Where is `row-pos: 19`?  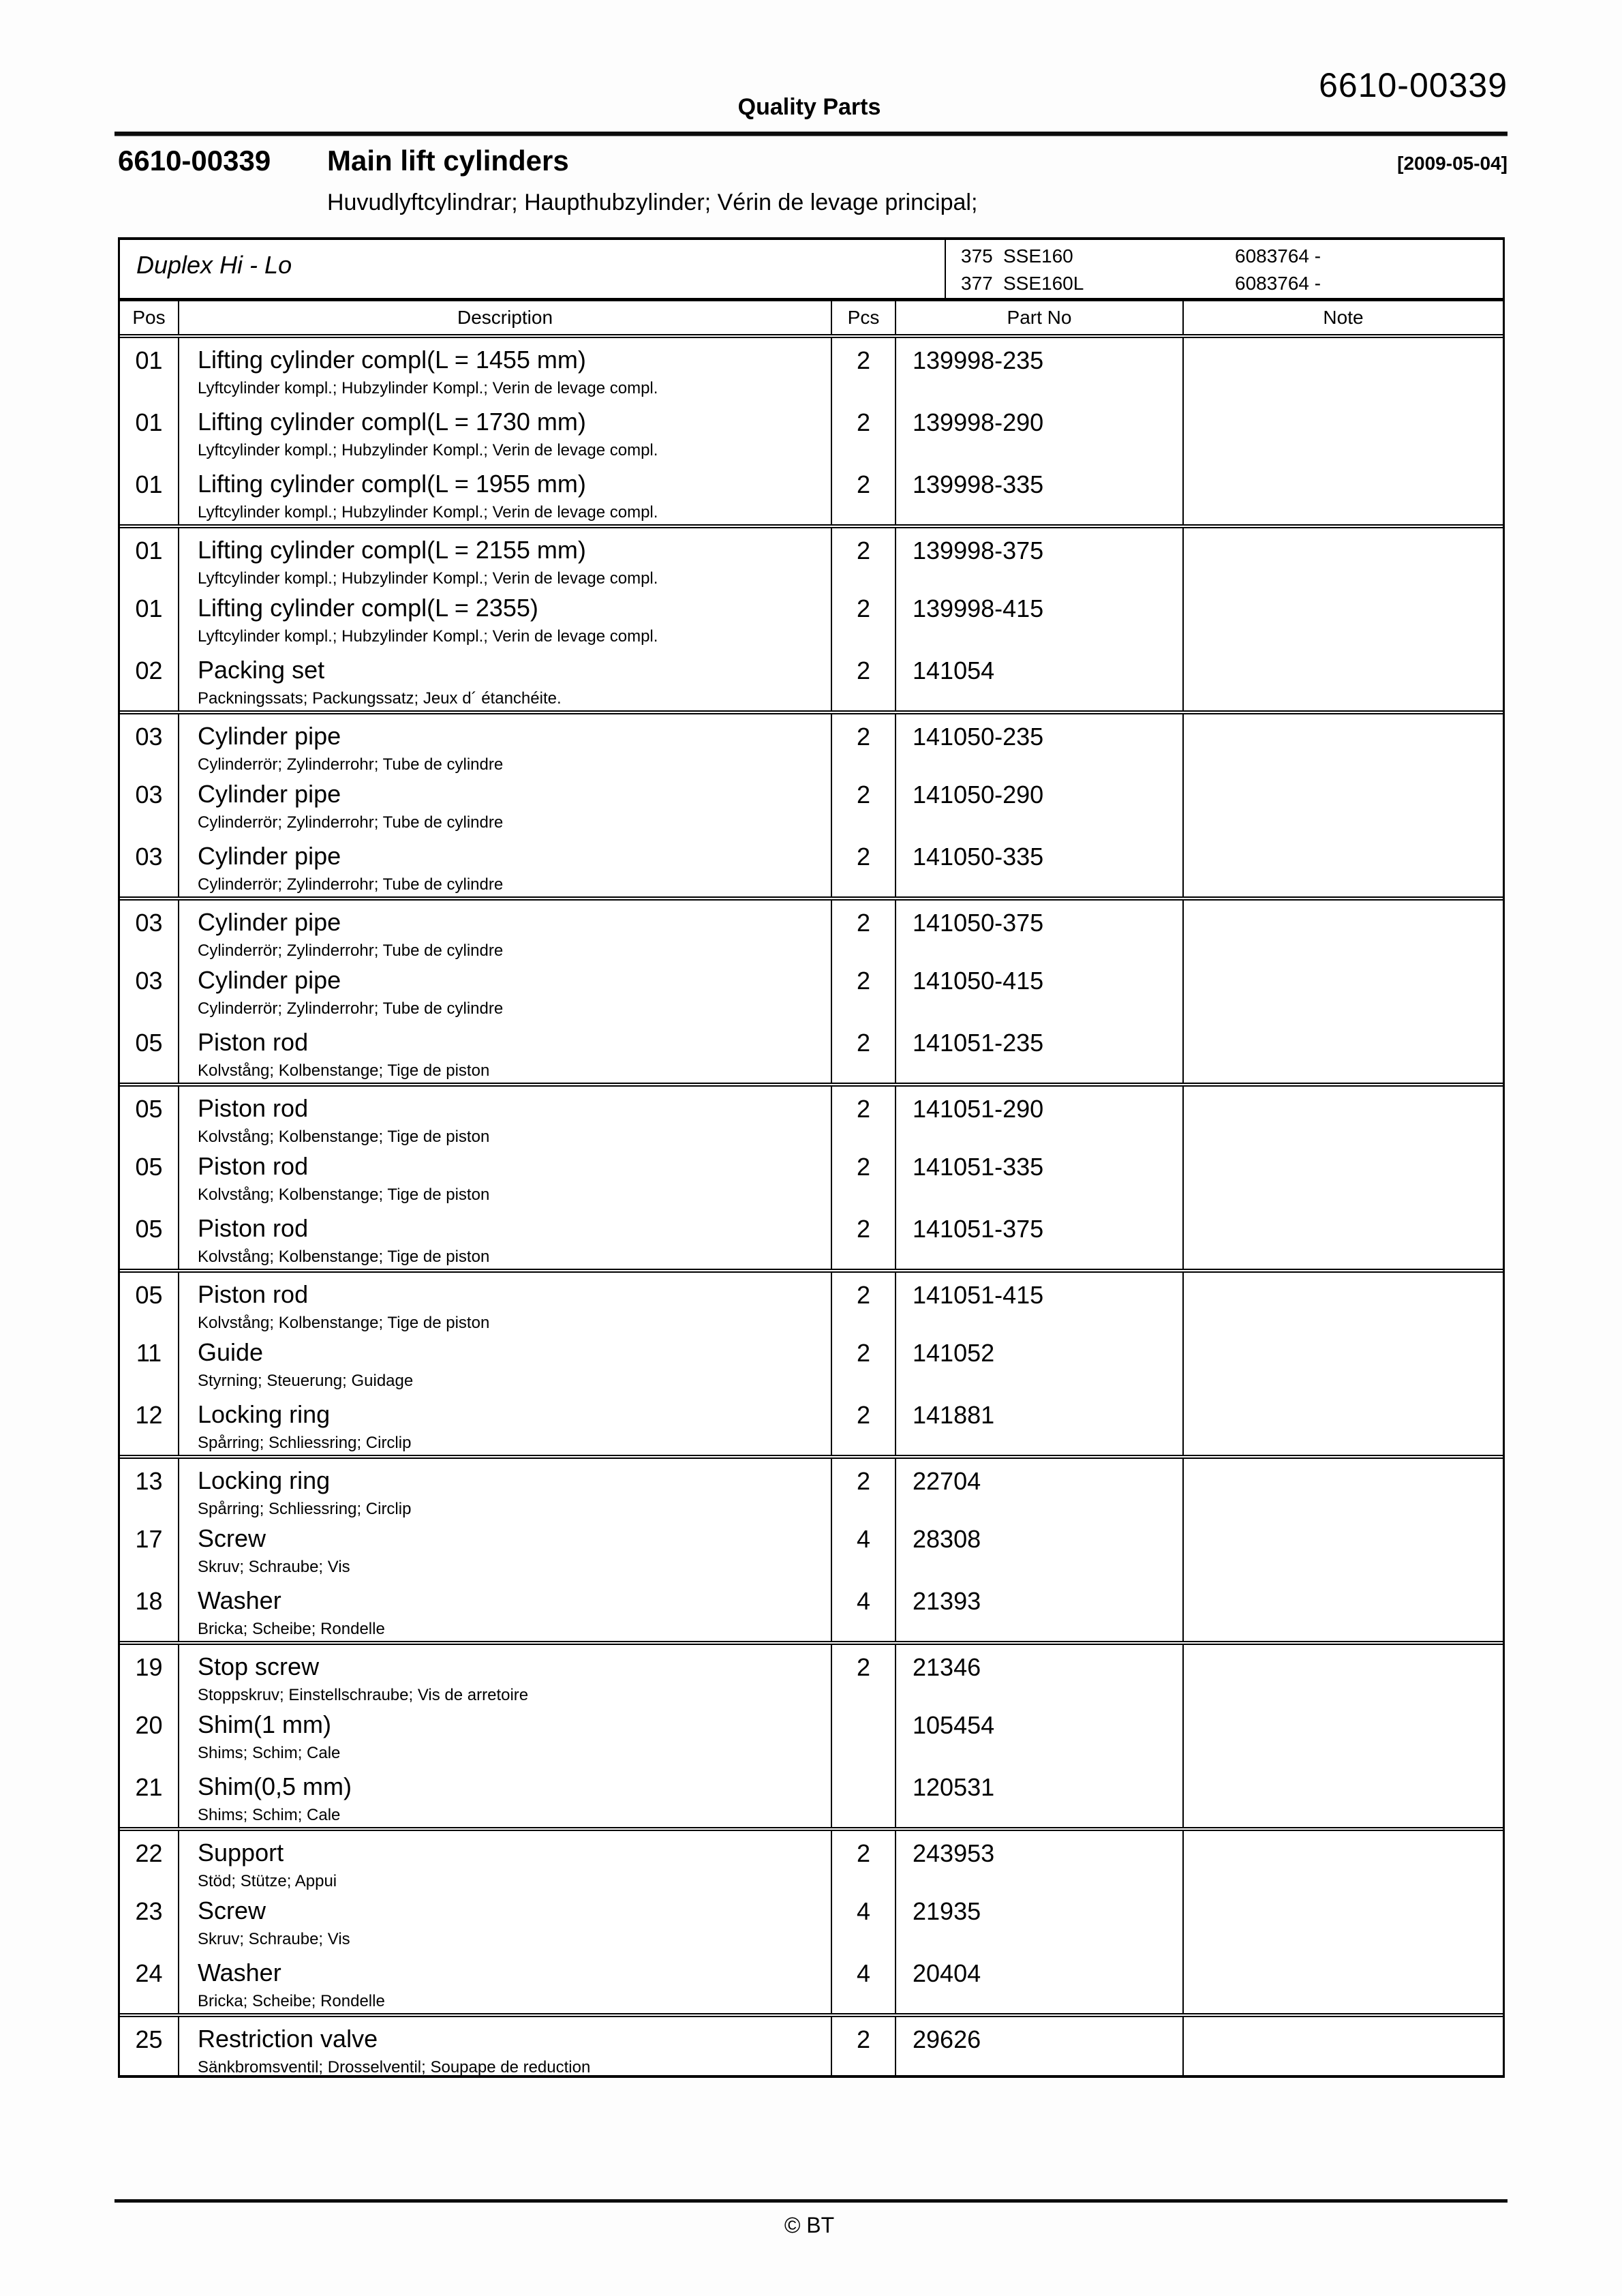
row-pos: 19 is located at coordinates (149, 1674).